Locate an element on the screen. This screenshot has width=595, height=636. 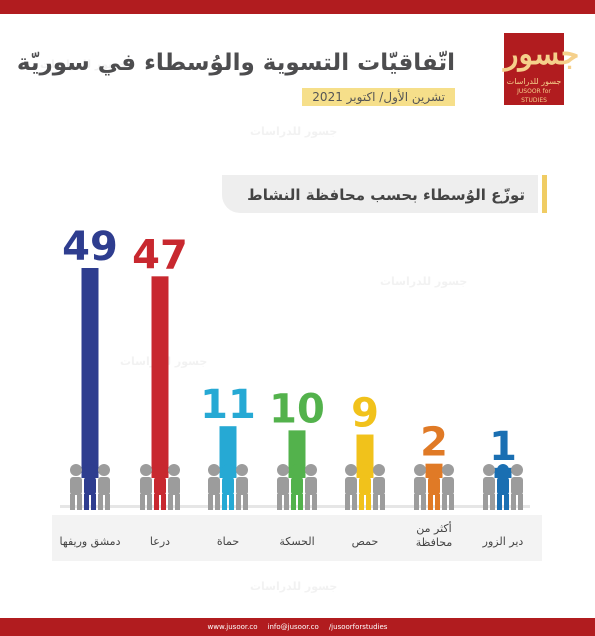
figure-left-4-head is located at coordinates (351, 470).